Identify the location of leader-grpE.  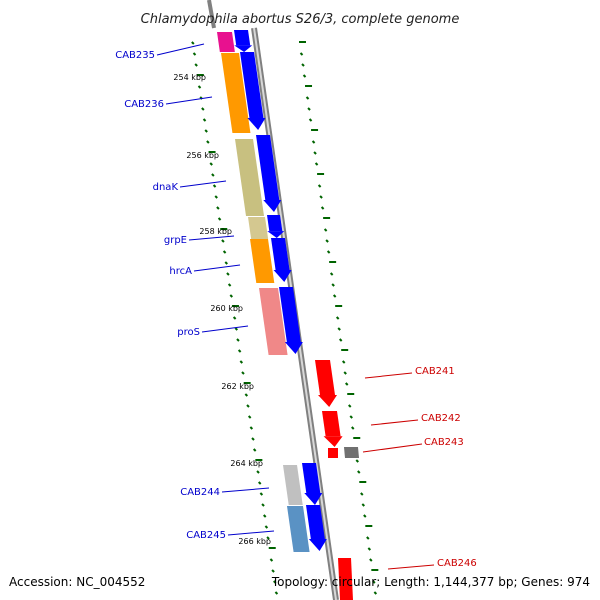
(211, 238).